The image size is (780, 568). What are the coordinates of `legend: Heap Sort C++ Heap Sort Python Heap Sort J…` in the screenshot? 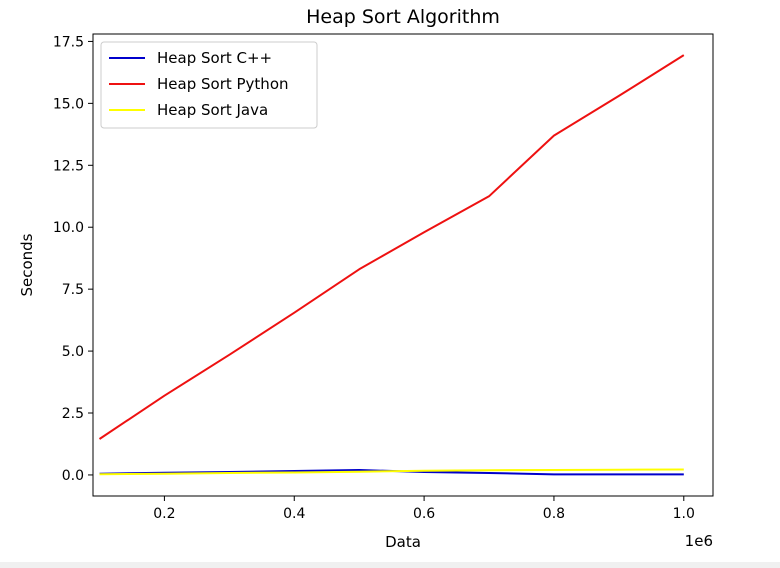 It's located at (209, 85).